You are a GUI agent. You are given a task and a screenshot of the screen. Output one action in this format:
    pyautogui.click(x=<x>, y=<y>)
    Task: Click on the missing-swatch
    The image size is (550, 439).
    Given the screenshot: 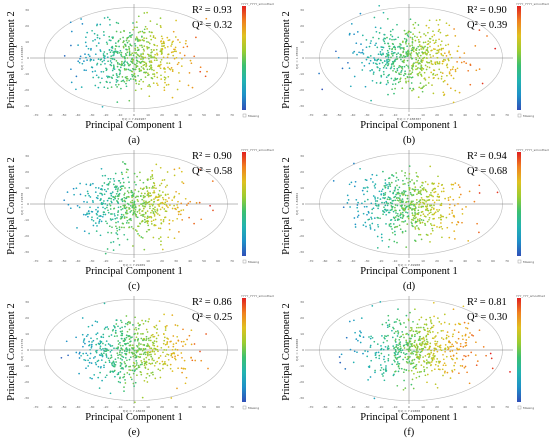 What is the action you would take?
    pyautogui.click(x=519, y=261)
    